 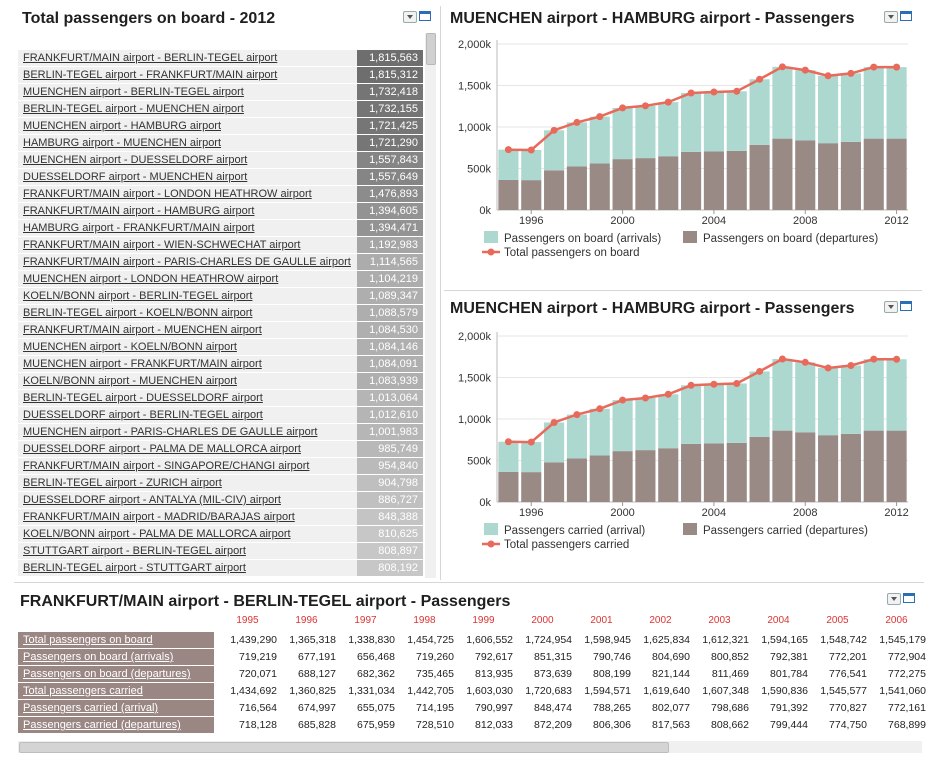 What do you see at coordinates (390, 211) in the screenshot?
I see `route-value: 1,394,605` at bounding box center [390, 211].